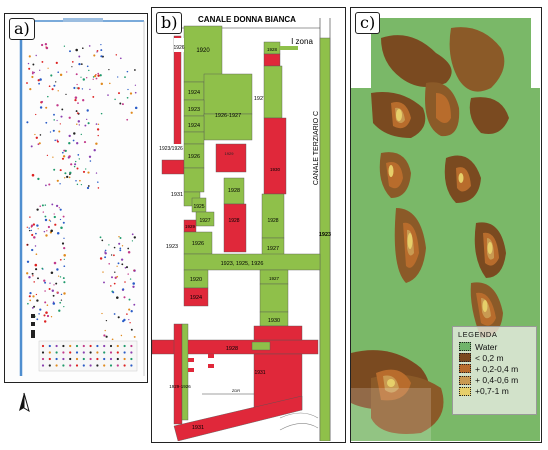 Image resolution: width=548 pixels, height=450 pixels. What do you see at coordinates (171, 151) in the screenshot?
I see `plot-1923-1926: 1923/1926` at bounding box center [171, 151].